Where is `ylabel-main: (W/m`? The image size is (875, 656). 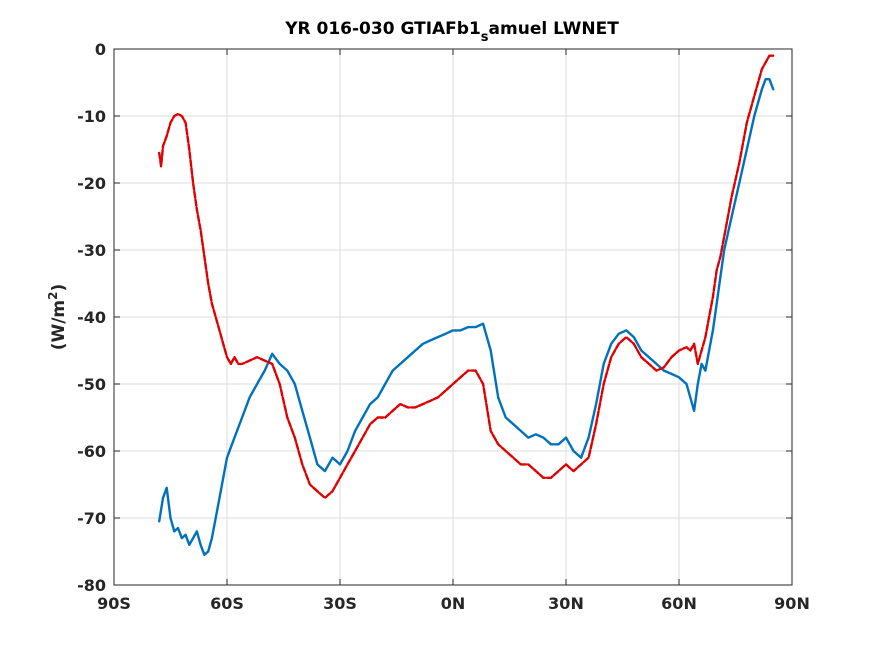 ylabel-main: (W/m is located at coordinates (59, 325).